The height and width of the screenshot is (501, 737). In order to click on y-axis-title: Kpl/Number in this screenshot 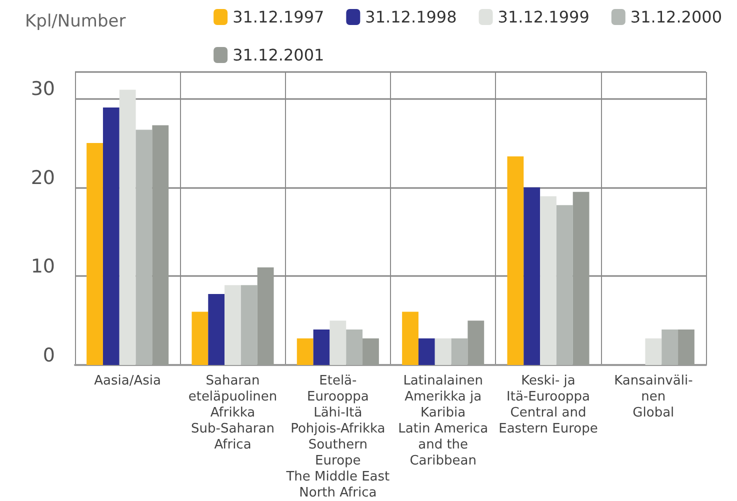, I will do `click(75, 22)`.